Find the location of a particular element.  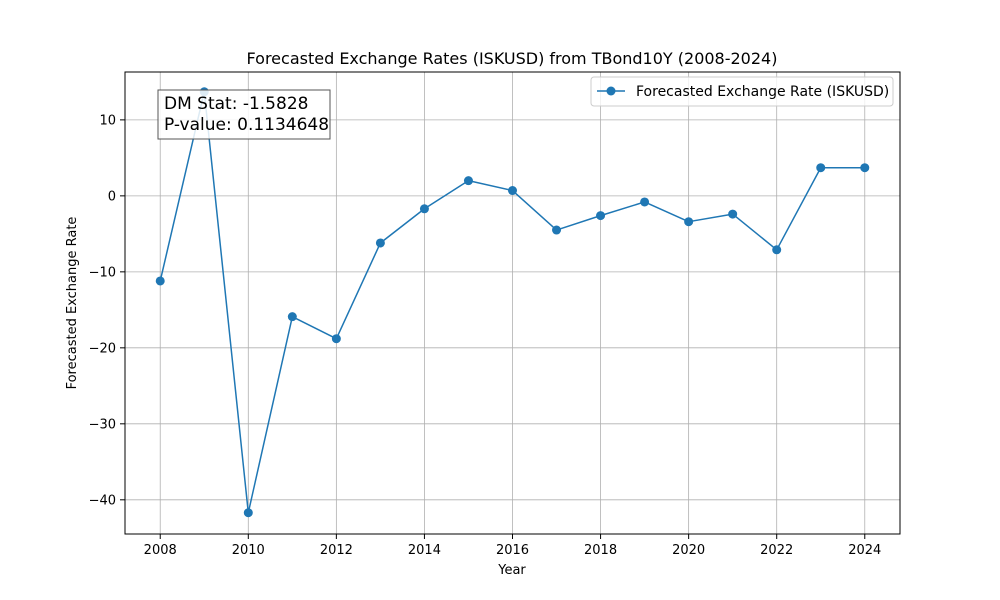

annotation-dm-stat: DM Stat: -1.5828 is located at coordinates (236, 104).